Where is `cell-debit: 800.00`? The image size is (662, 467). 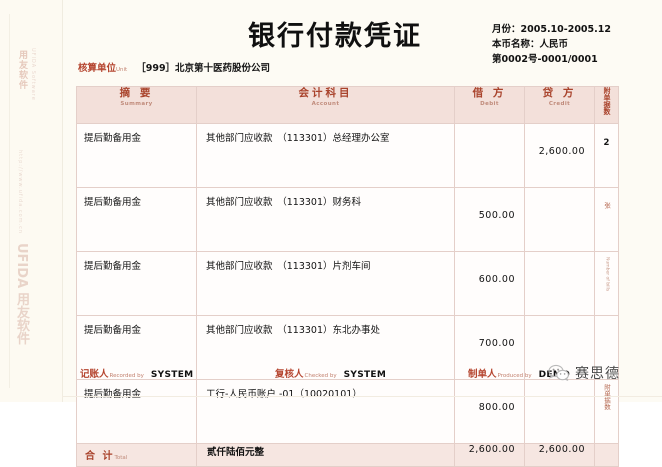 cell-debit: 800.00 is located at coordinates (489, 411).